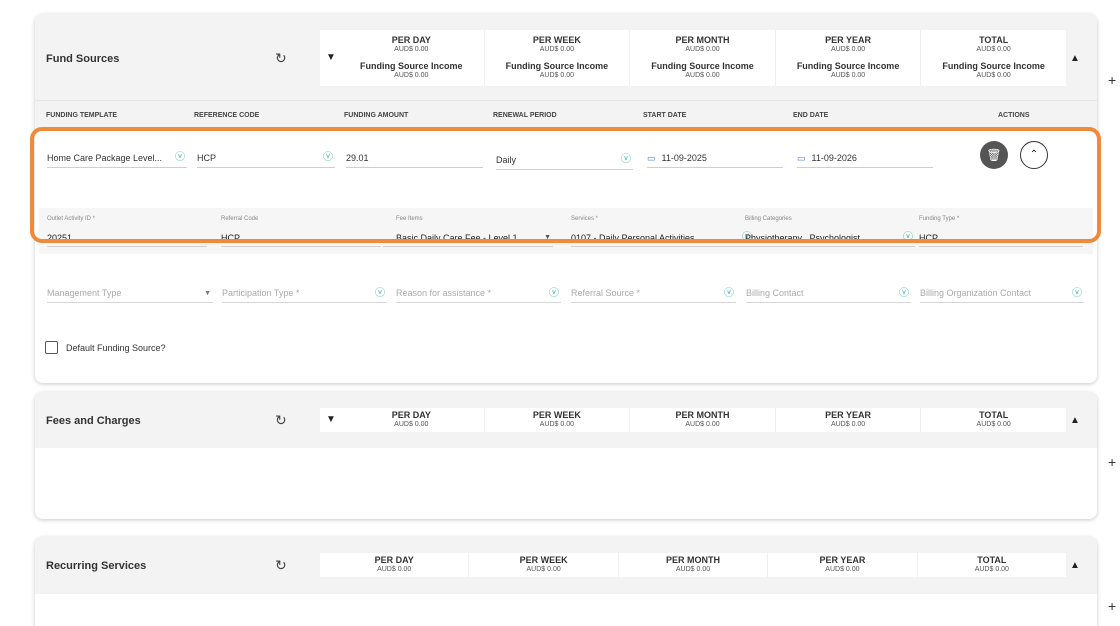 Image resolution: width=1120 pixels, height=626 pixels. I want to click on summary-label: PER YEAR, so click(842, 560).